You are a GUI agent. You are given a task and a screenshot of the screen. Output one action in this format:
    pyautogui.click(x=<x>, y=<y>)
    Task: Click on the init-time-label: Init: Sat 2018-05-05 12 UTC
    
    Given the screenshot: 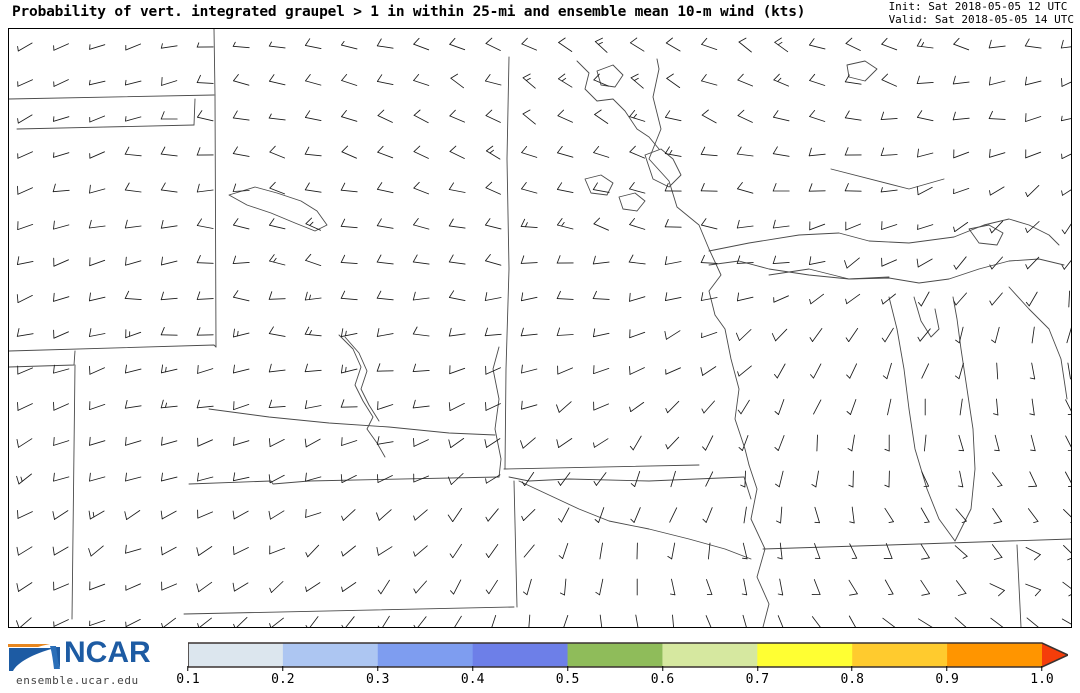 What is the action you would take?
    pyautogui.click(x=978, y=6)
    